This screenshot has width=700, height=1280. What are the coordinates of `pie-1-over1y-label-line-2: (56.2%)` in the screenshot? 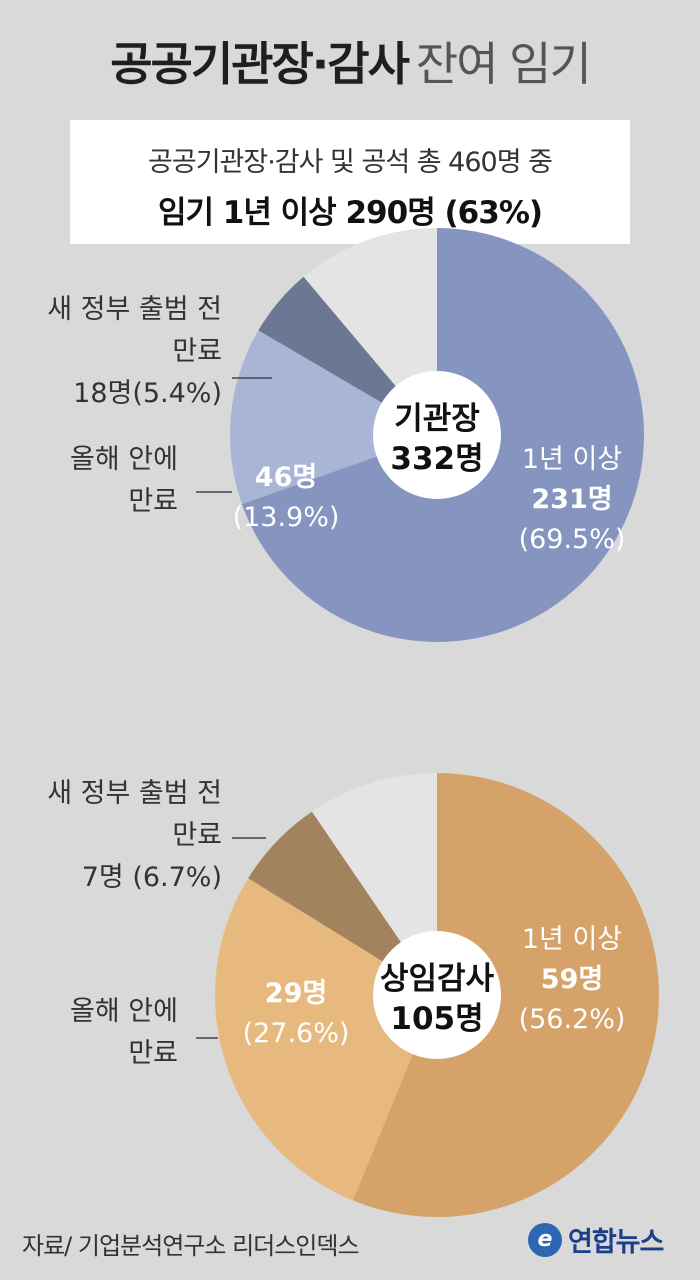 It's located at (572, 1019).